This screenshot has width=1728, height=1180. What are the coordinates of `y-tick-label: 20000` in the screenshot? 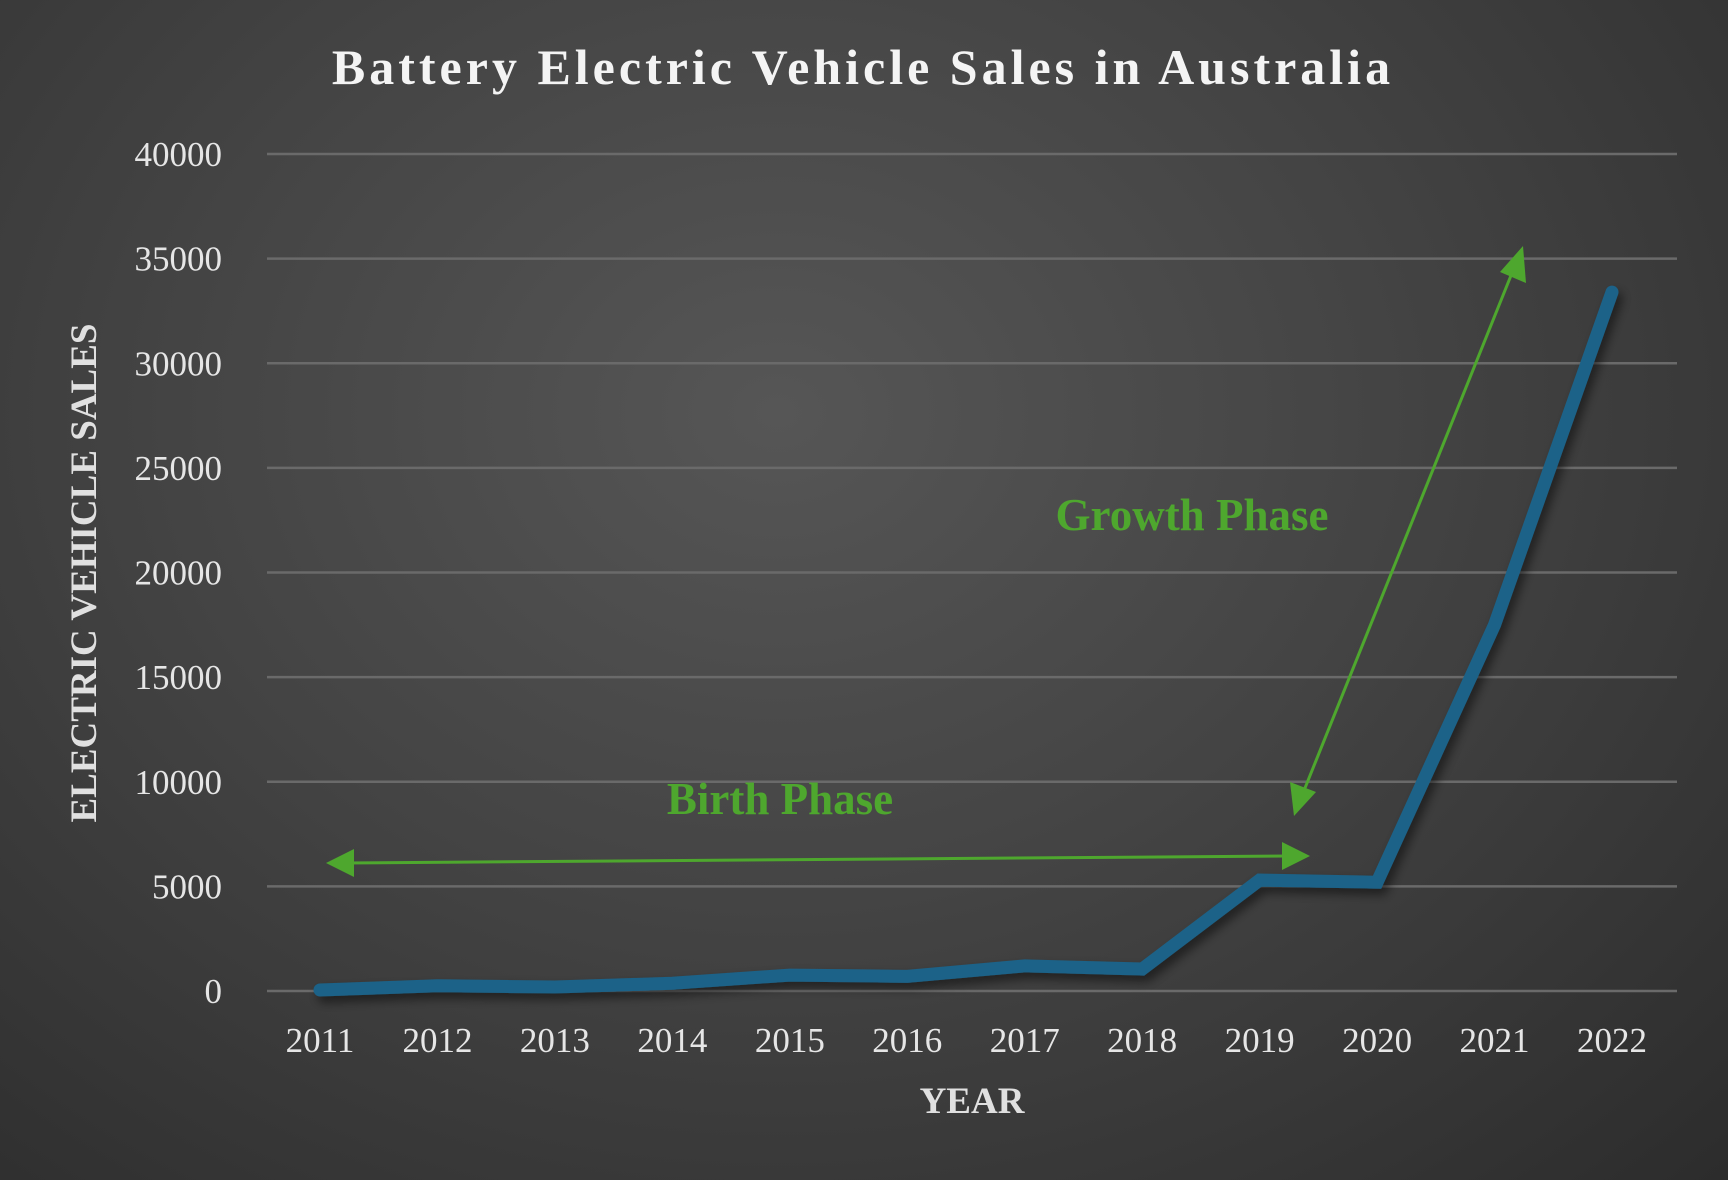 It's located at (179, 573).